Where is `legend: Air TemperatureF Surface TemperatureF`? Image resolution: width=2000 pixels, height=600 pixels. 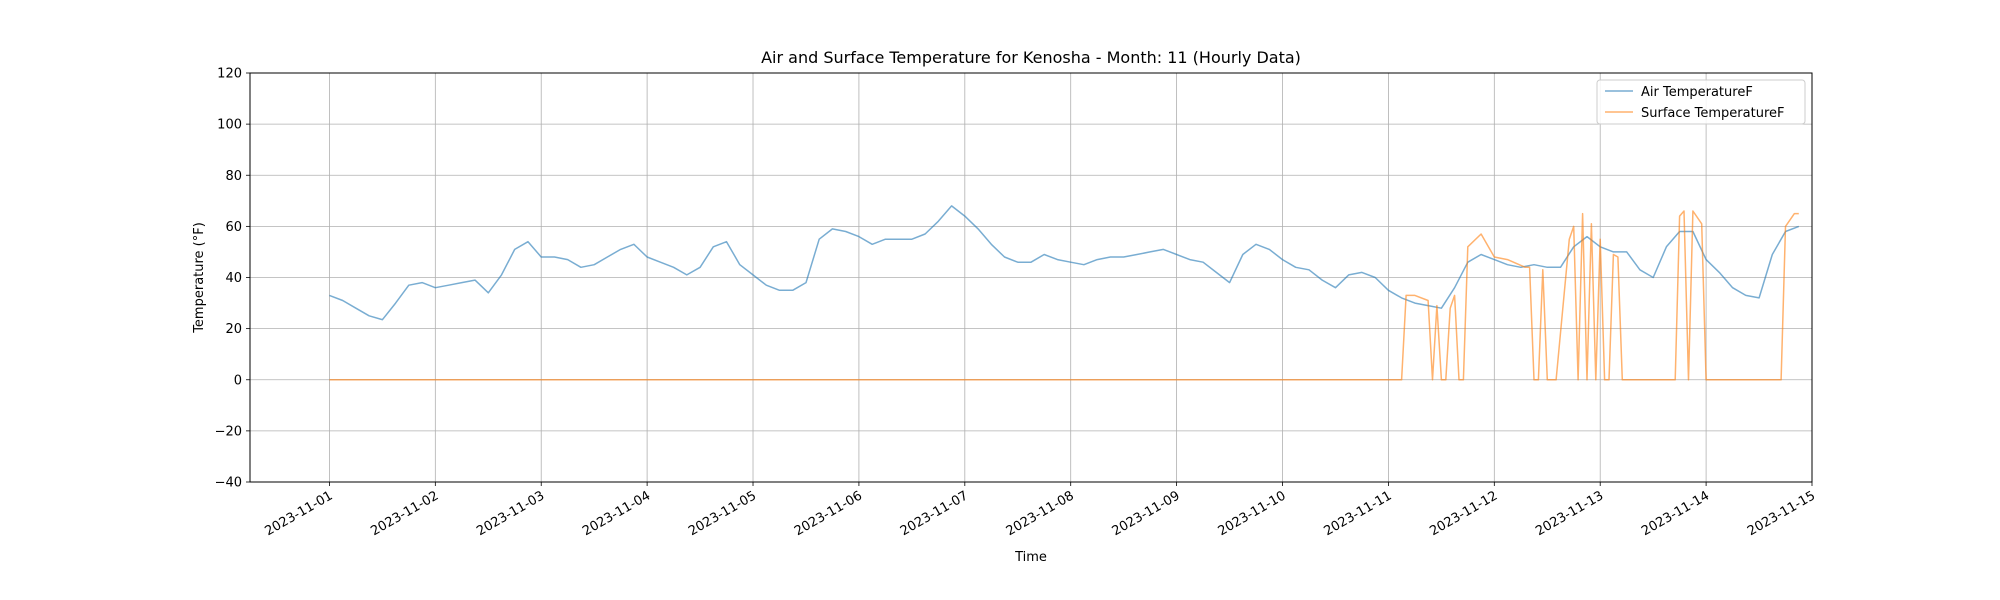 legend: Air TemperatureF Surface TemperatureF is located at coordinates (1701, 102).